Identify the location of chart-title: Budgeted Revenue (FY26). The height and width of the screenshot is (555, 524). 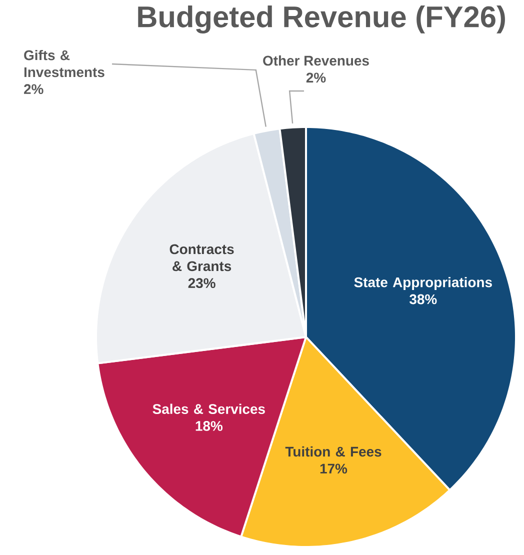
(321, 20).